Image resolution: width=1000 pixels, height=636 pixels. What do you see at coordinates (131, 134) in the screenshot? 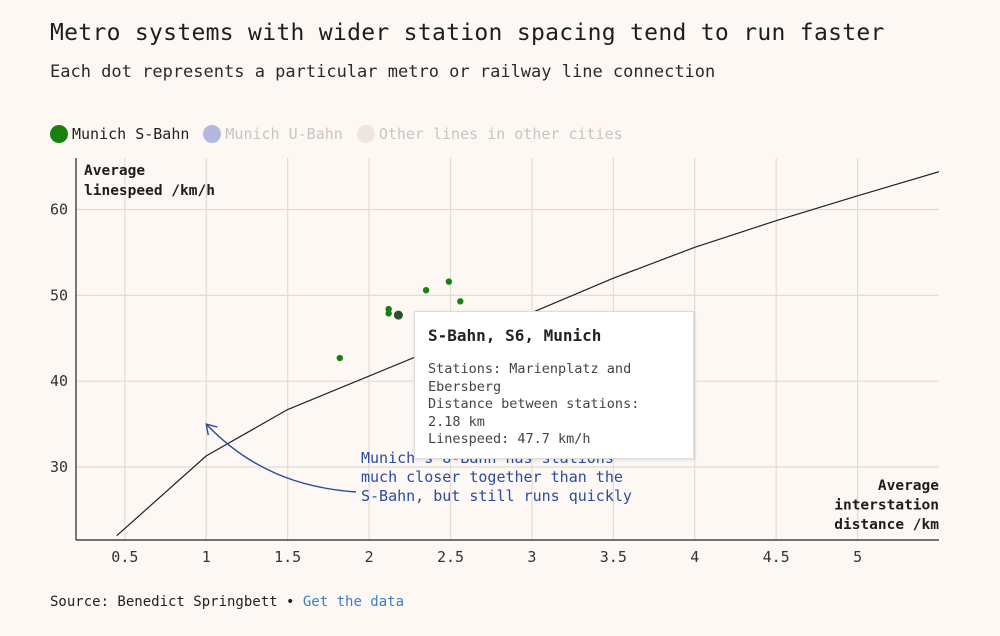
I see `legend-label: Munich S-Bahn` at bounding box center [131, 134].